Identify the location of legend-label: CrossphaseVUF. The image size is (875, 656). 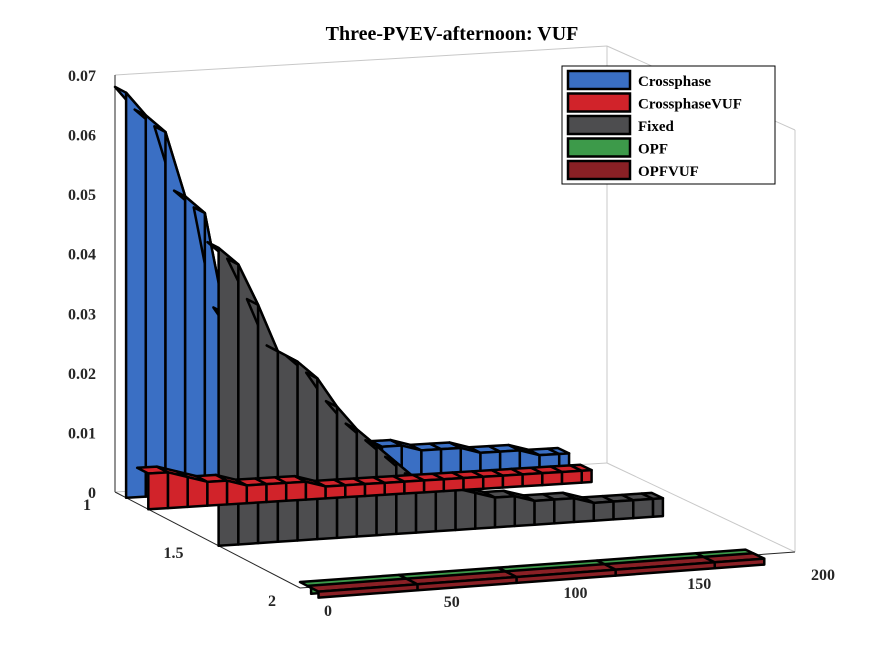
(690, 105).